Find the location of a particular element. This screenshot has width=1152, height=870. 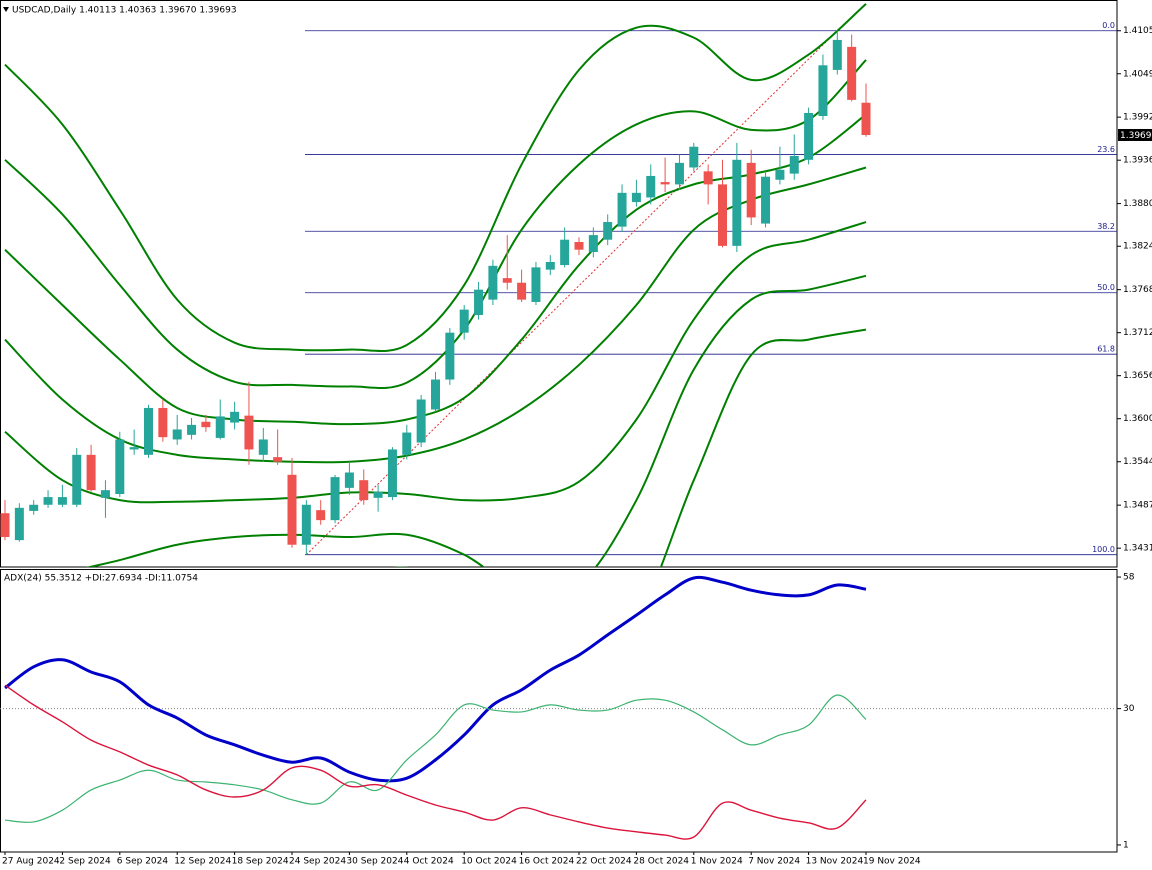

x-tick-label: 30 Sep 2024 is located at coordinates (374, 862).